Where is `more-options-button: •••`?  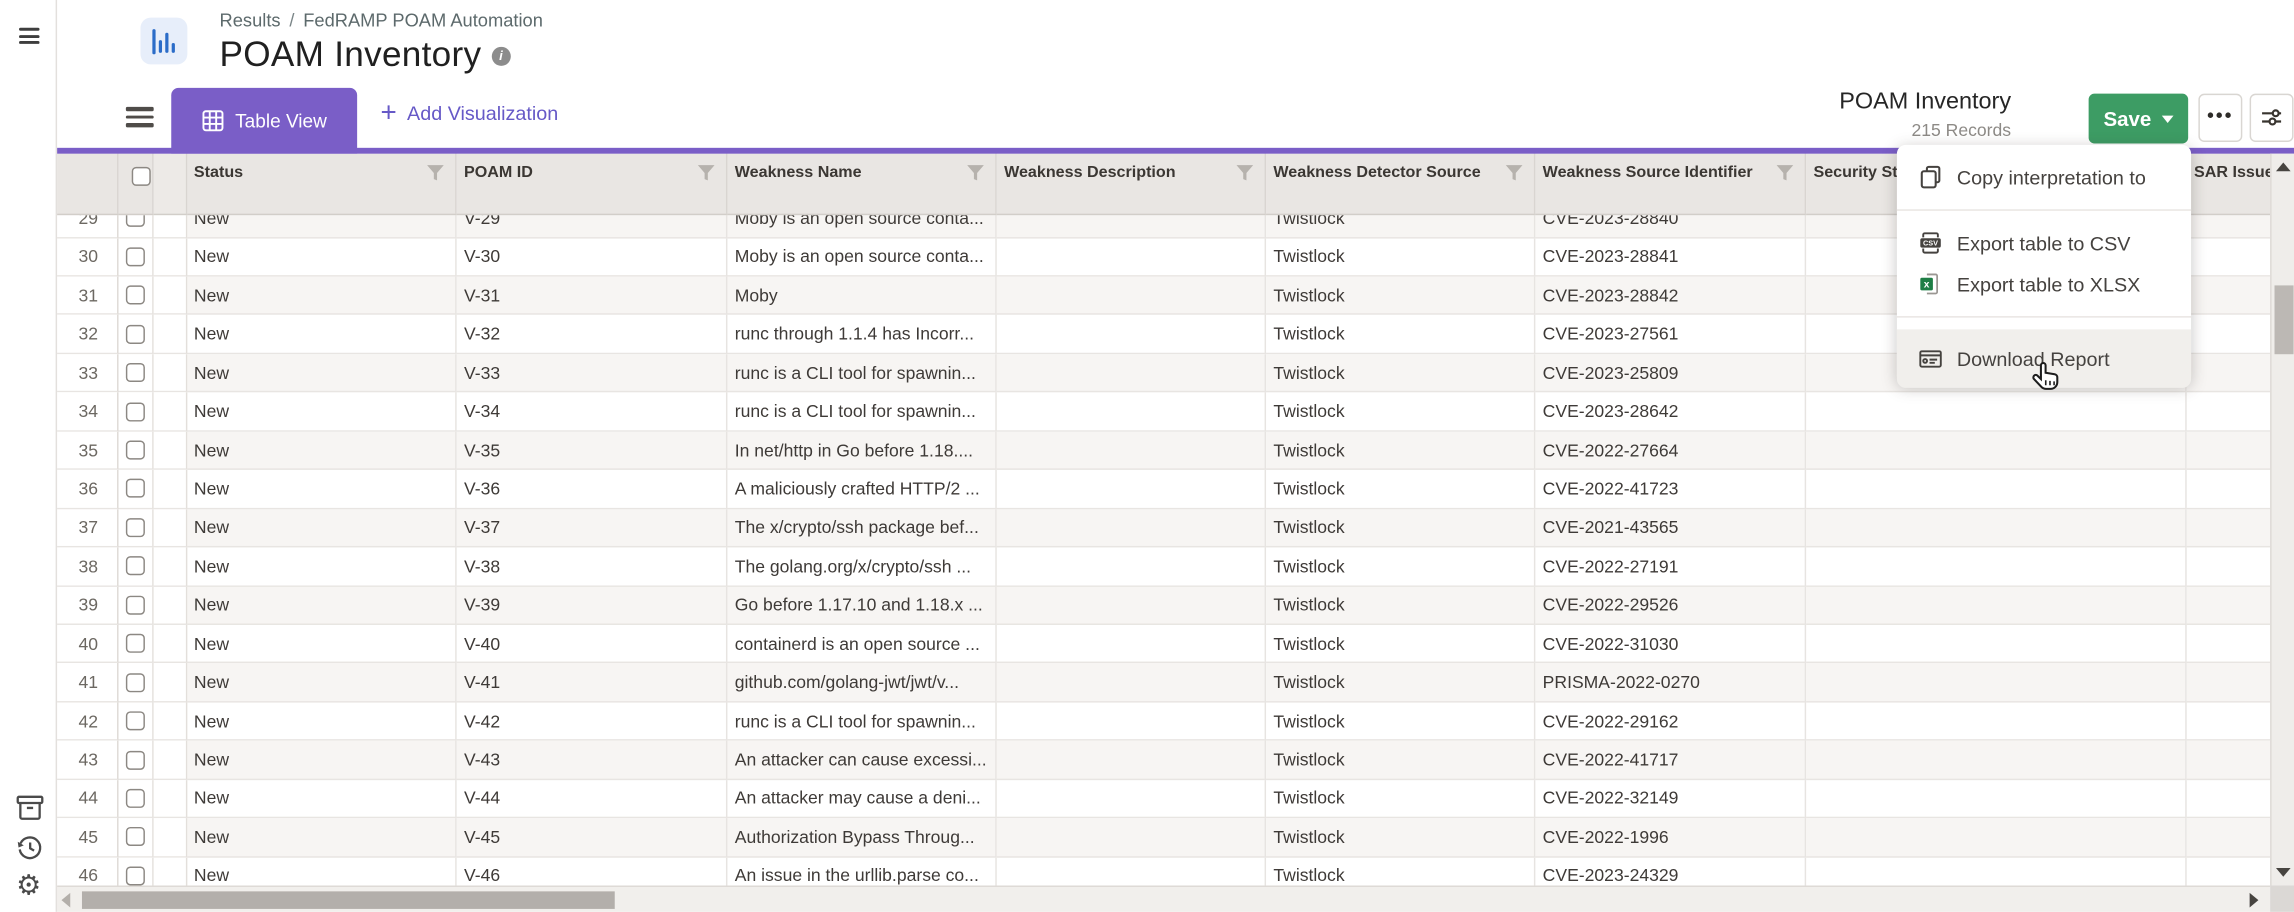
more-options-button: ••• is located at coordinates (2220, 117).